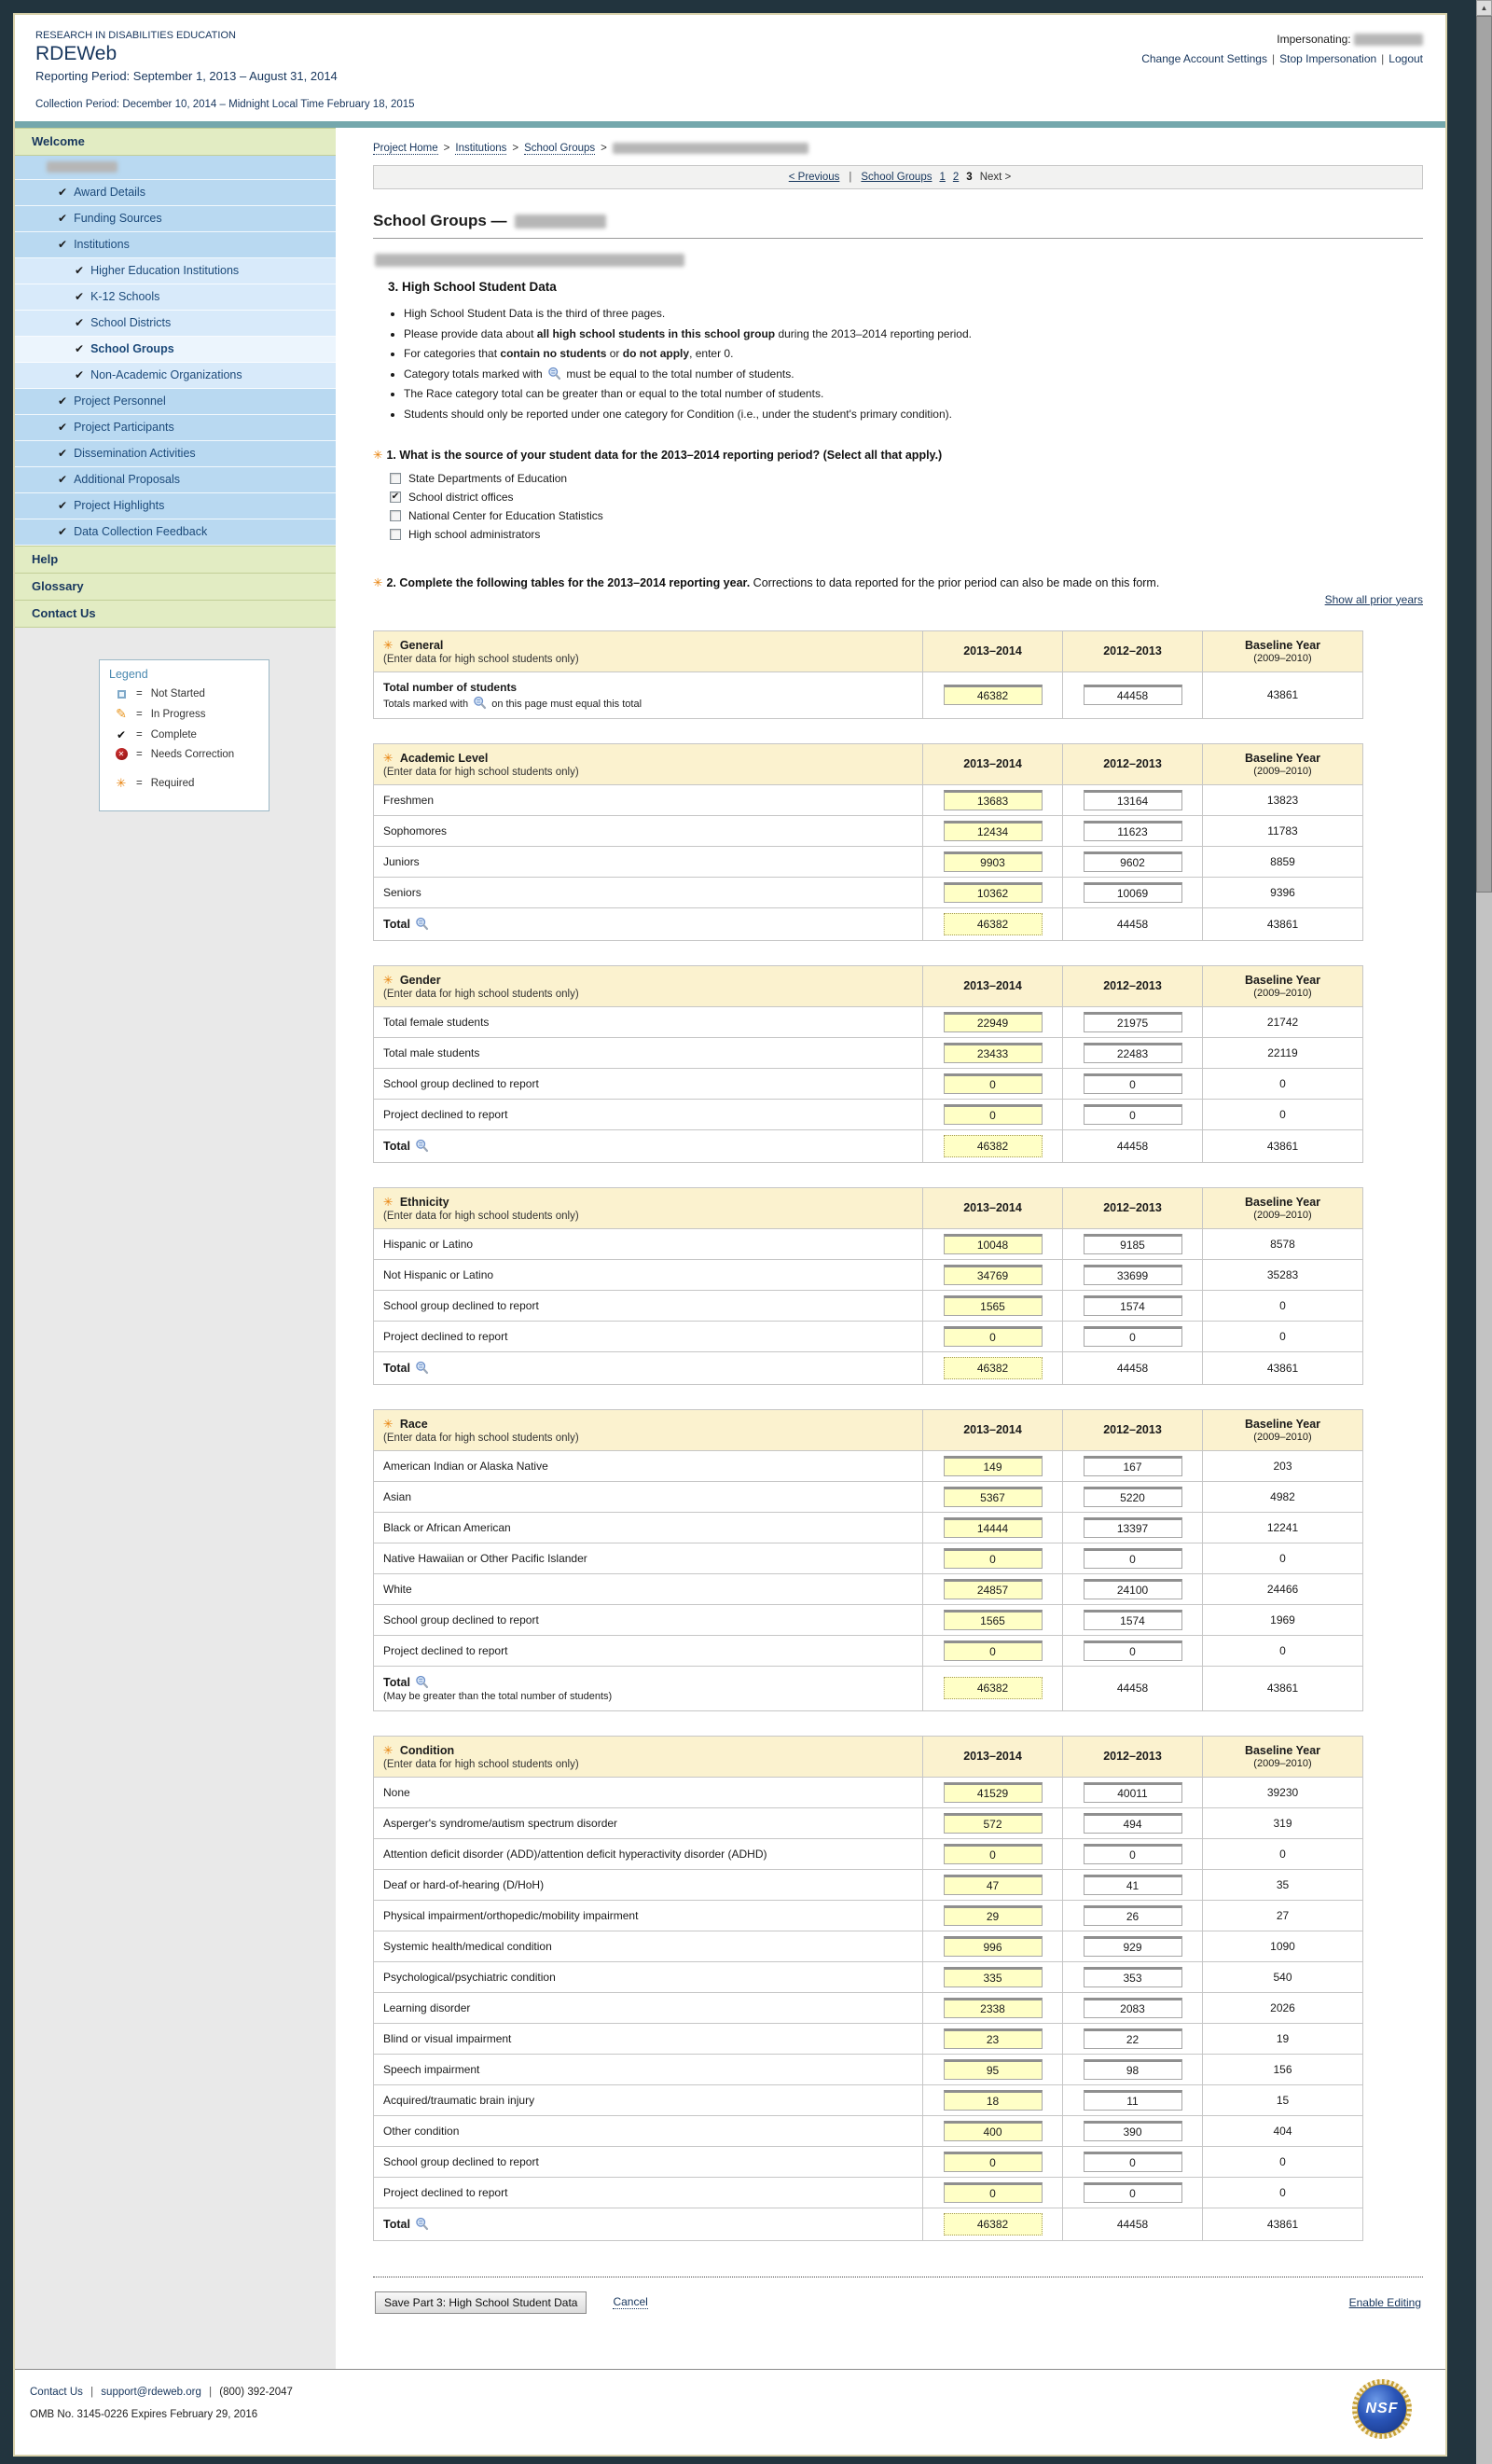 The height and width of the screenshot is (2464, 1492). What do you see at coordinates (481, 149) in the screenshot?
I see `breadcrumb-institutions-link: Institutions` at bounding box center [481, 149].